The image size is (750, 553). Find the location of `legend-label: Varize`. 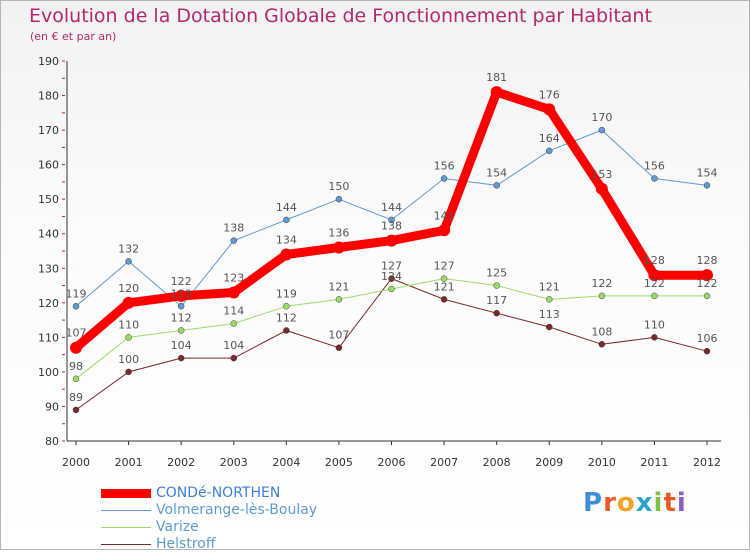

legend-label: Varize is located at coordinates (177, 527).